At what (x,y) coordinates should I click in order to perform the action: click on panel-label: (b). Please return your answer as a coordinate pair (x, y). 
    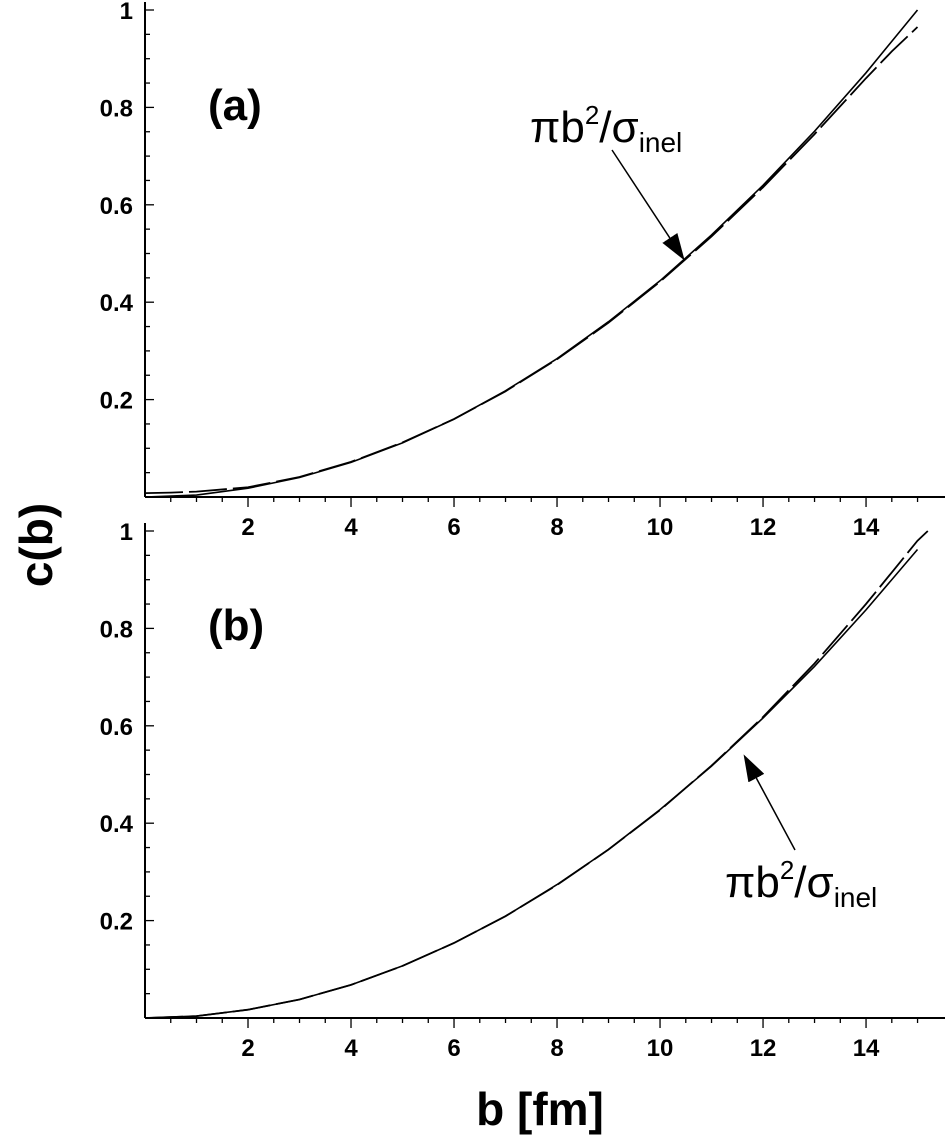
    Looking at the image, I should click on (236, 625).